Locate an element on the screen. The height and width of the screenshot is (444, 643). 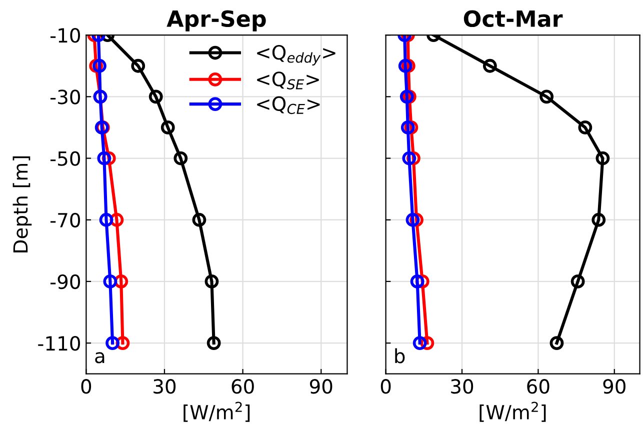
annotation: b is located at coordinates (400, 356).